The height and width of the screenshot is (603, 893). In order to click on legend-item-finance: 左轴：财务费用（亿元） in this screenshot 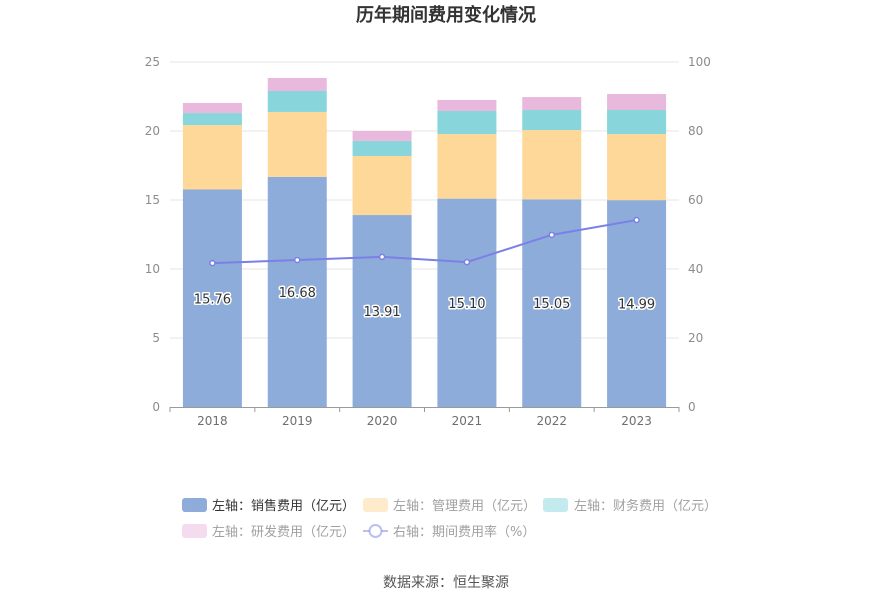, I will do `click(630, 506)`.